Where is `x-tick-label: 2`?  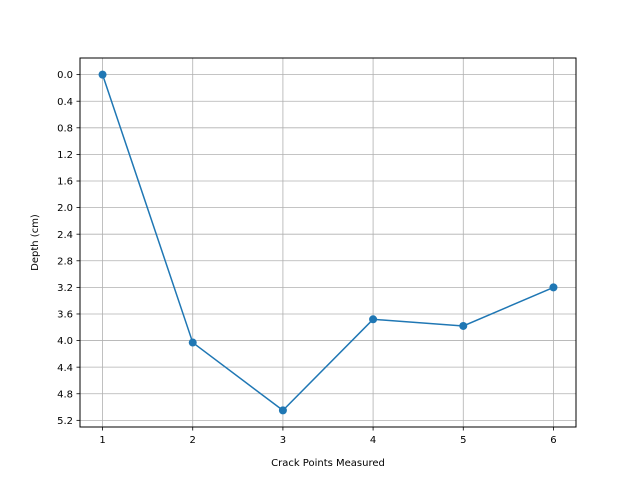 x-tick-label: 2 is located at coordinates (193, 440).